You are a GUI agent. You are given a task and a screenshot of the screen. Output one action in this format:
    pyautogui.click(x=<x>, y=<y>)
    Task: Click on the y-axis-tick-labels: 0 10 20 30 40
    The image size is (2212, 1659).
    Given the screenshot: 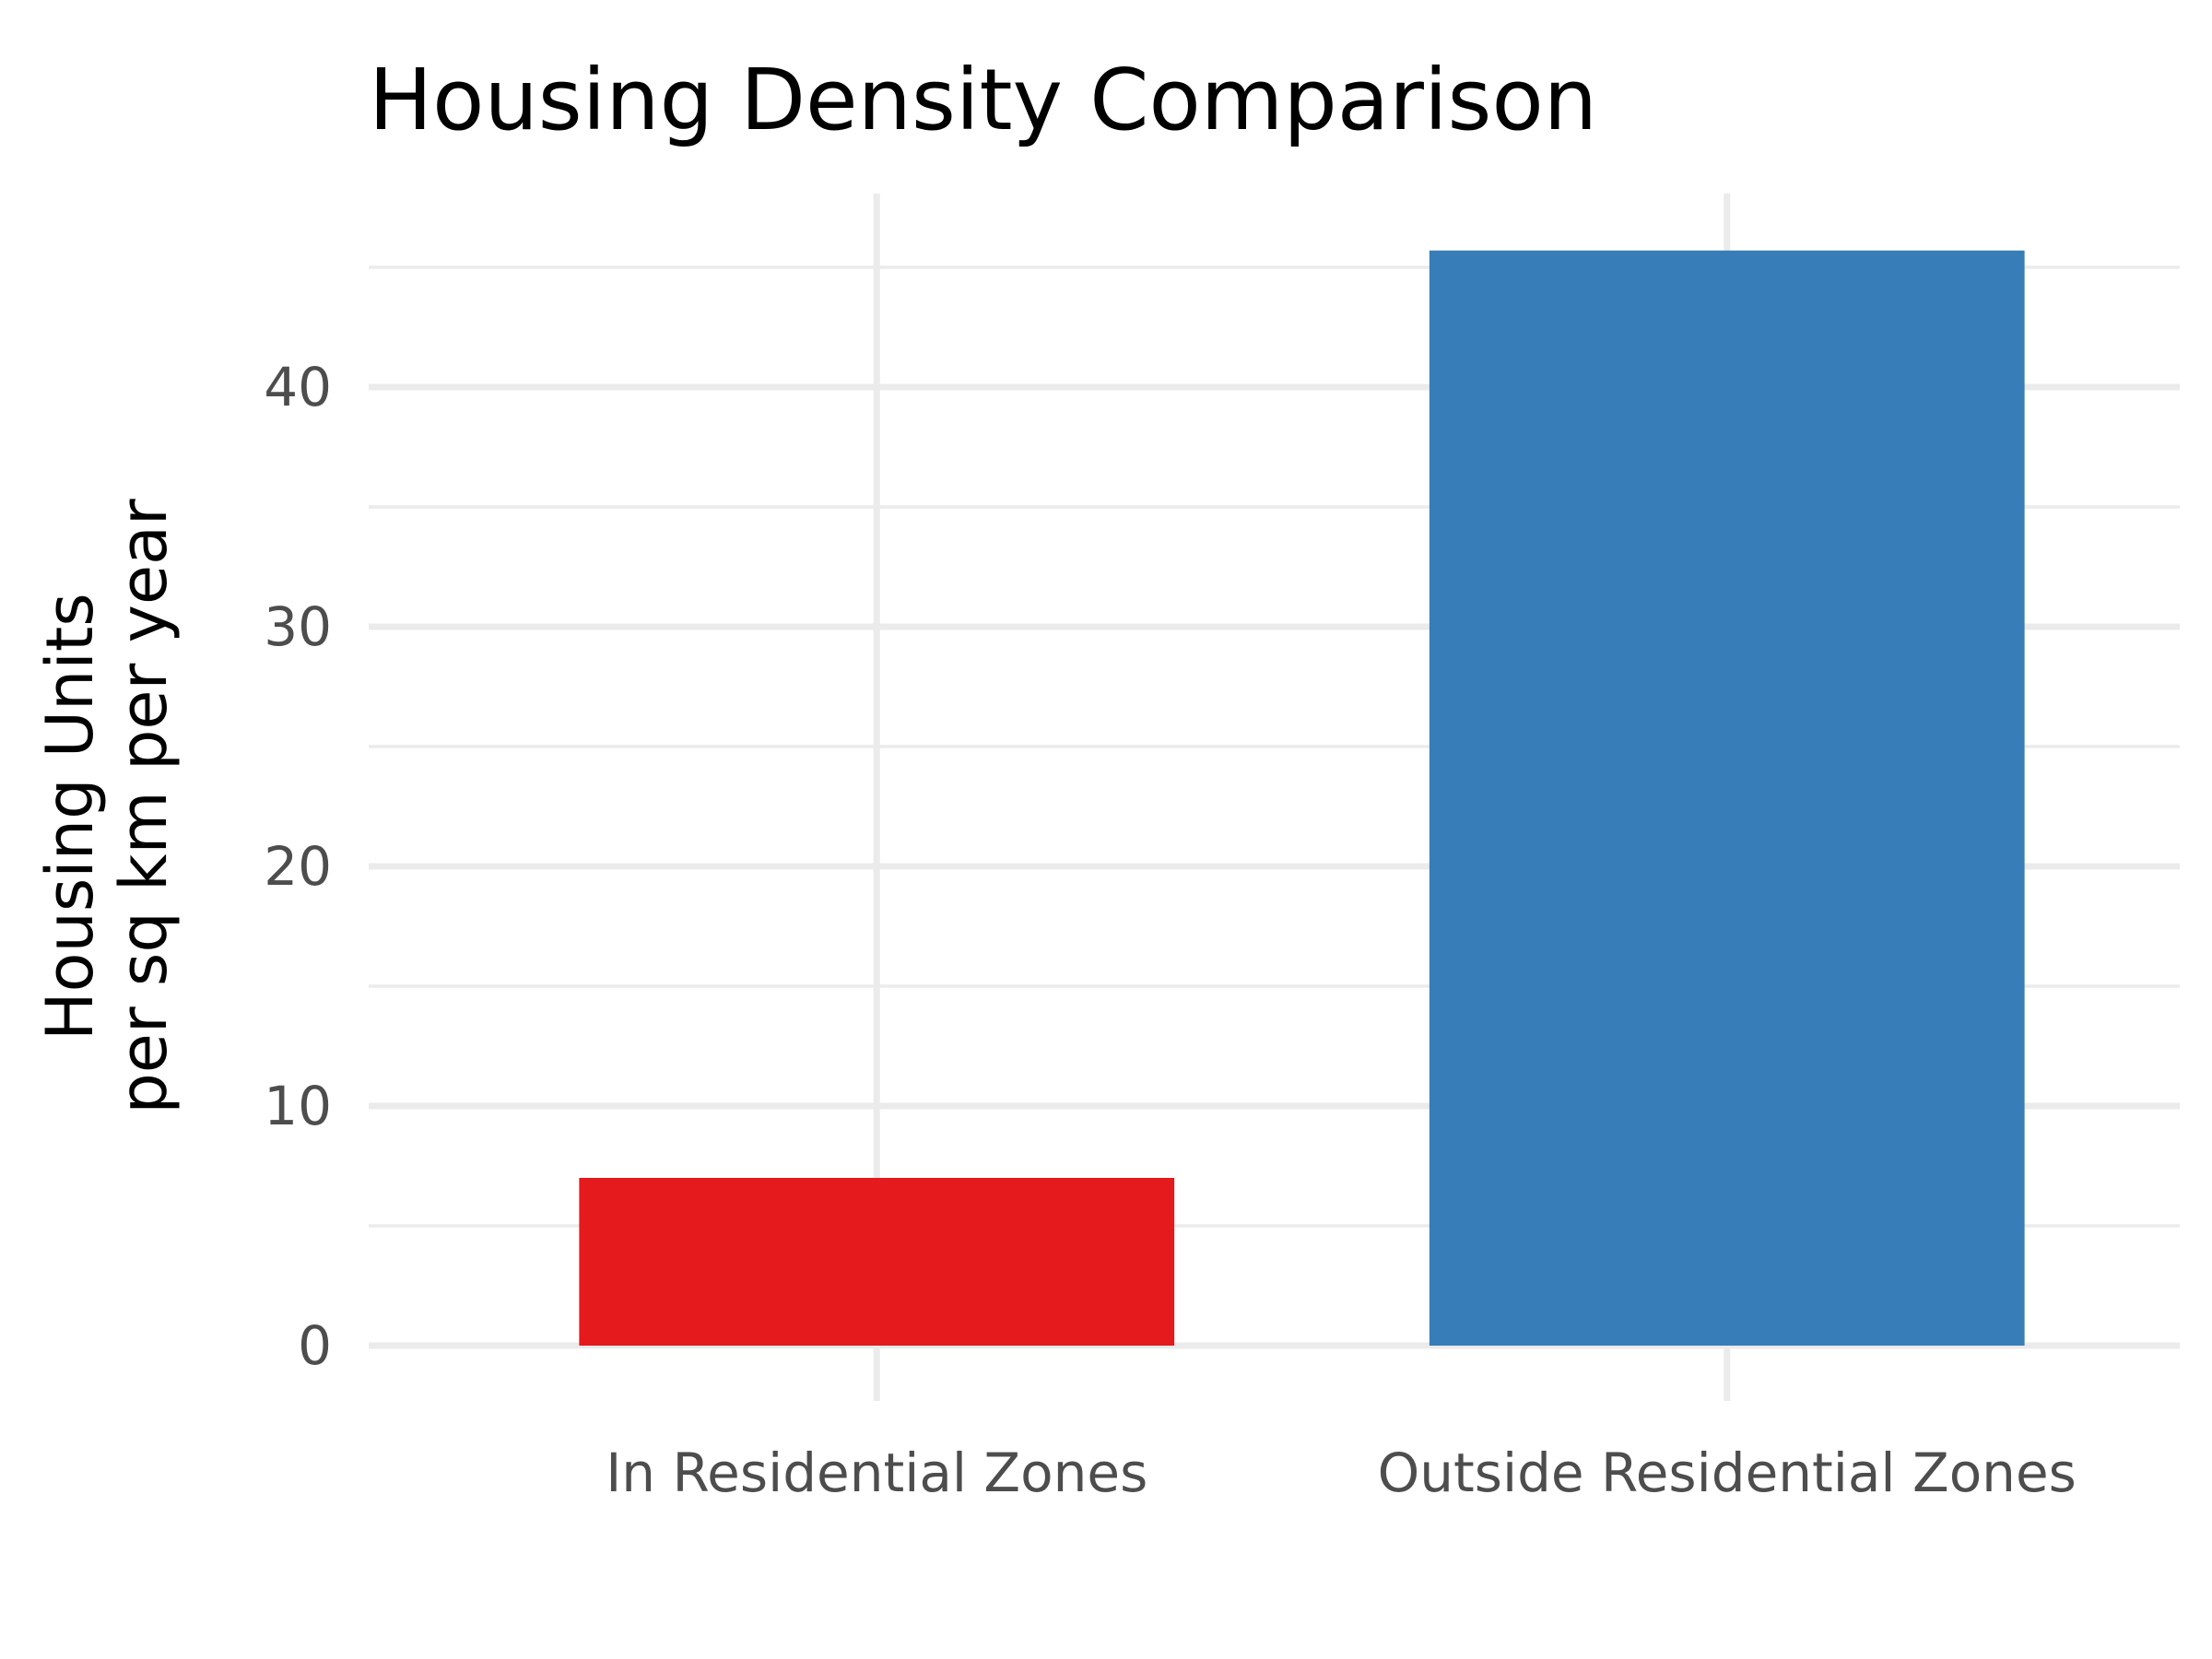 What is the action you would take?
    pyautogui.click(x=298, y=866)
    